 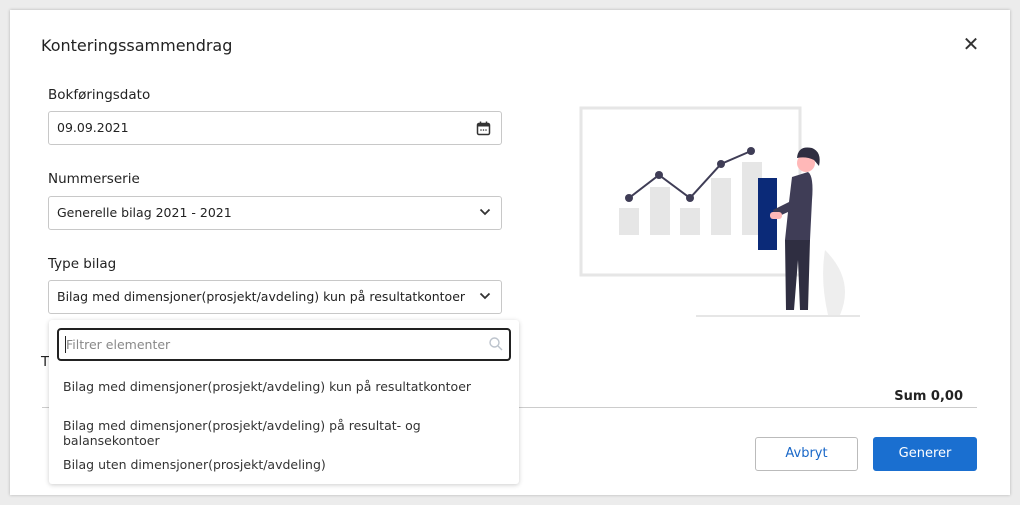 What do you see at coordinates (483, 130) in the screenshot?
I see `calendar-icon` at bounding box center [483, 130].